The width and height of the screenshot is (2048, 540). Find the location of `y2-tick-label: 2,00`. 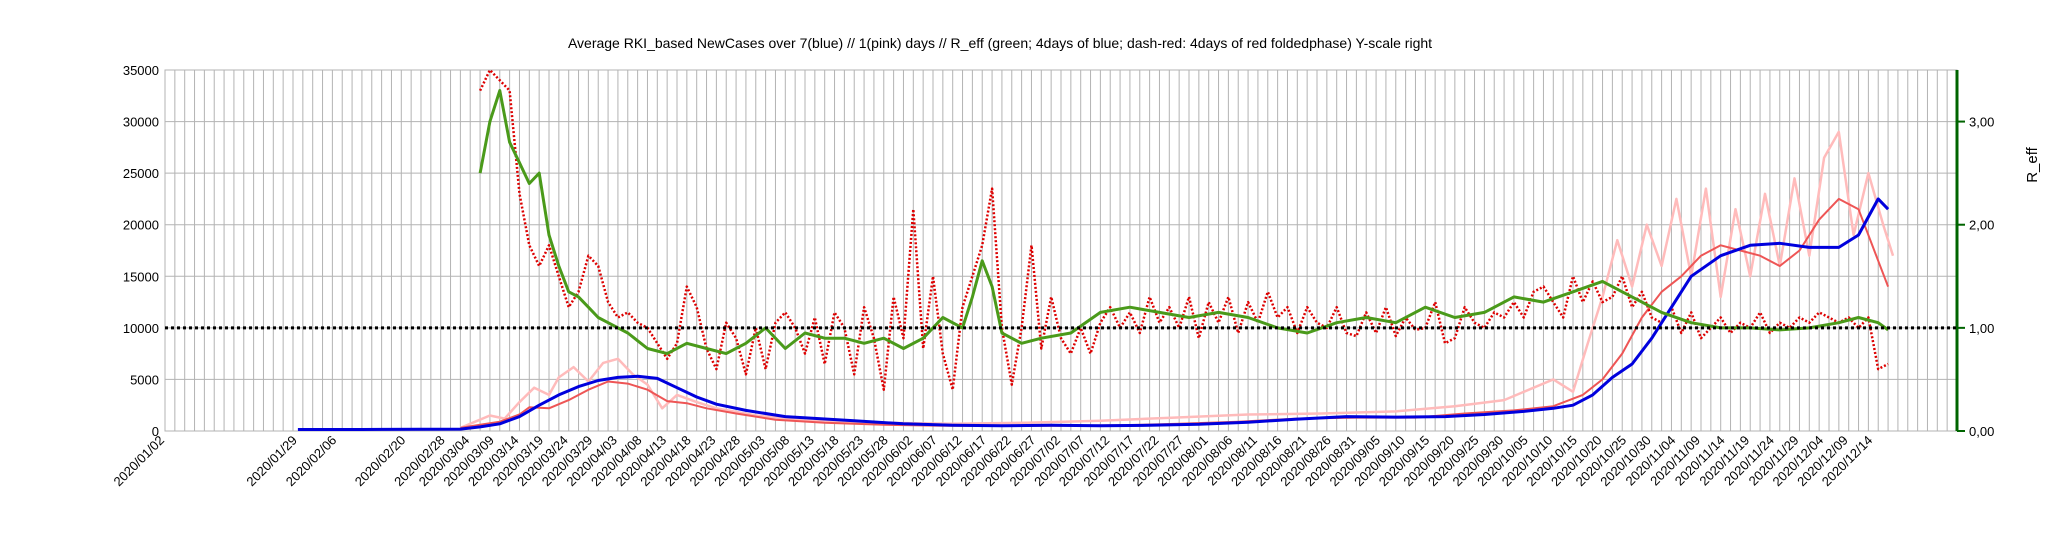

y2-tick-label: 2,00 is located at coordinates (1981, 225).